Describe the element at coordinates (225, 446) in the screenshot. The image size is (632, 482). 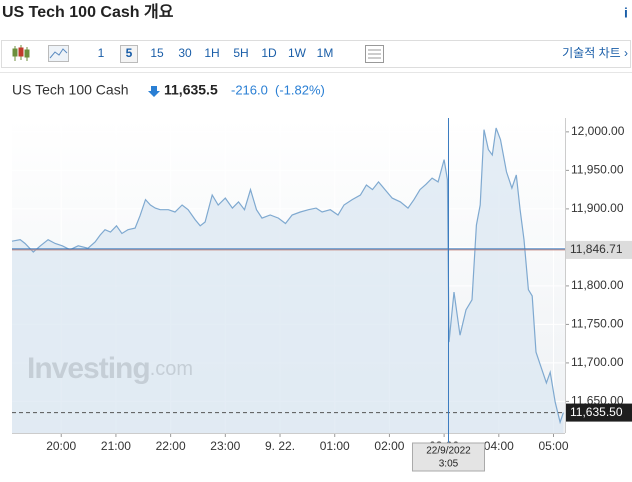
I see `x-tick-label: 23:00` at that location.